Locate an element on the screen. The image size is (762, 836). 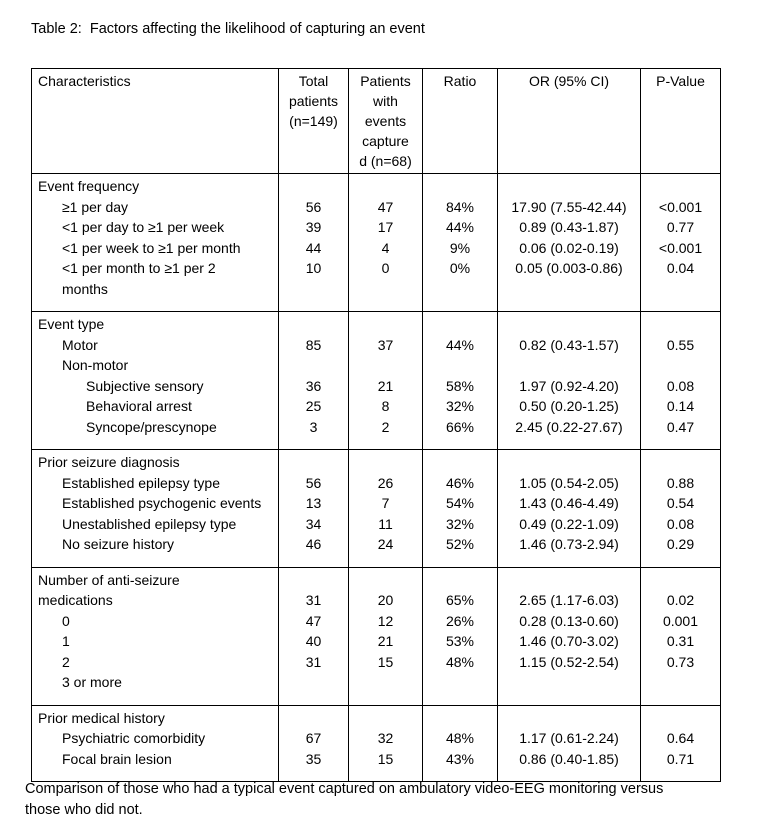
section-cell-events: 47 17 4 0 is located at coordinates (386, 242).